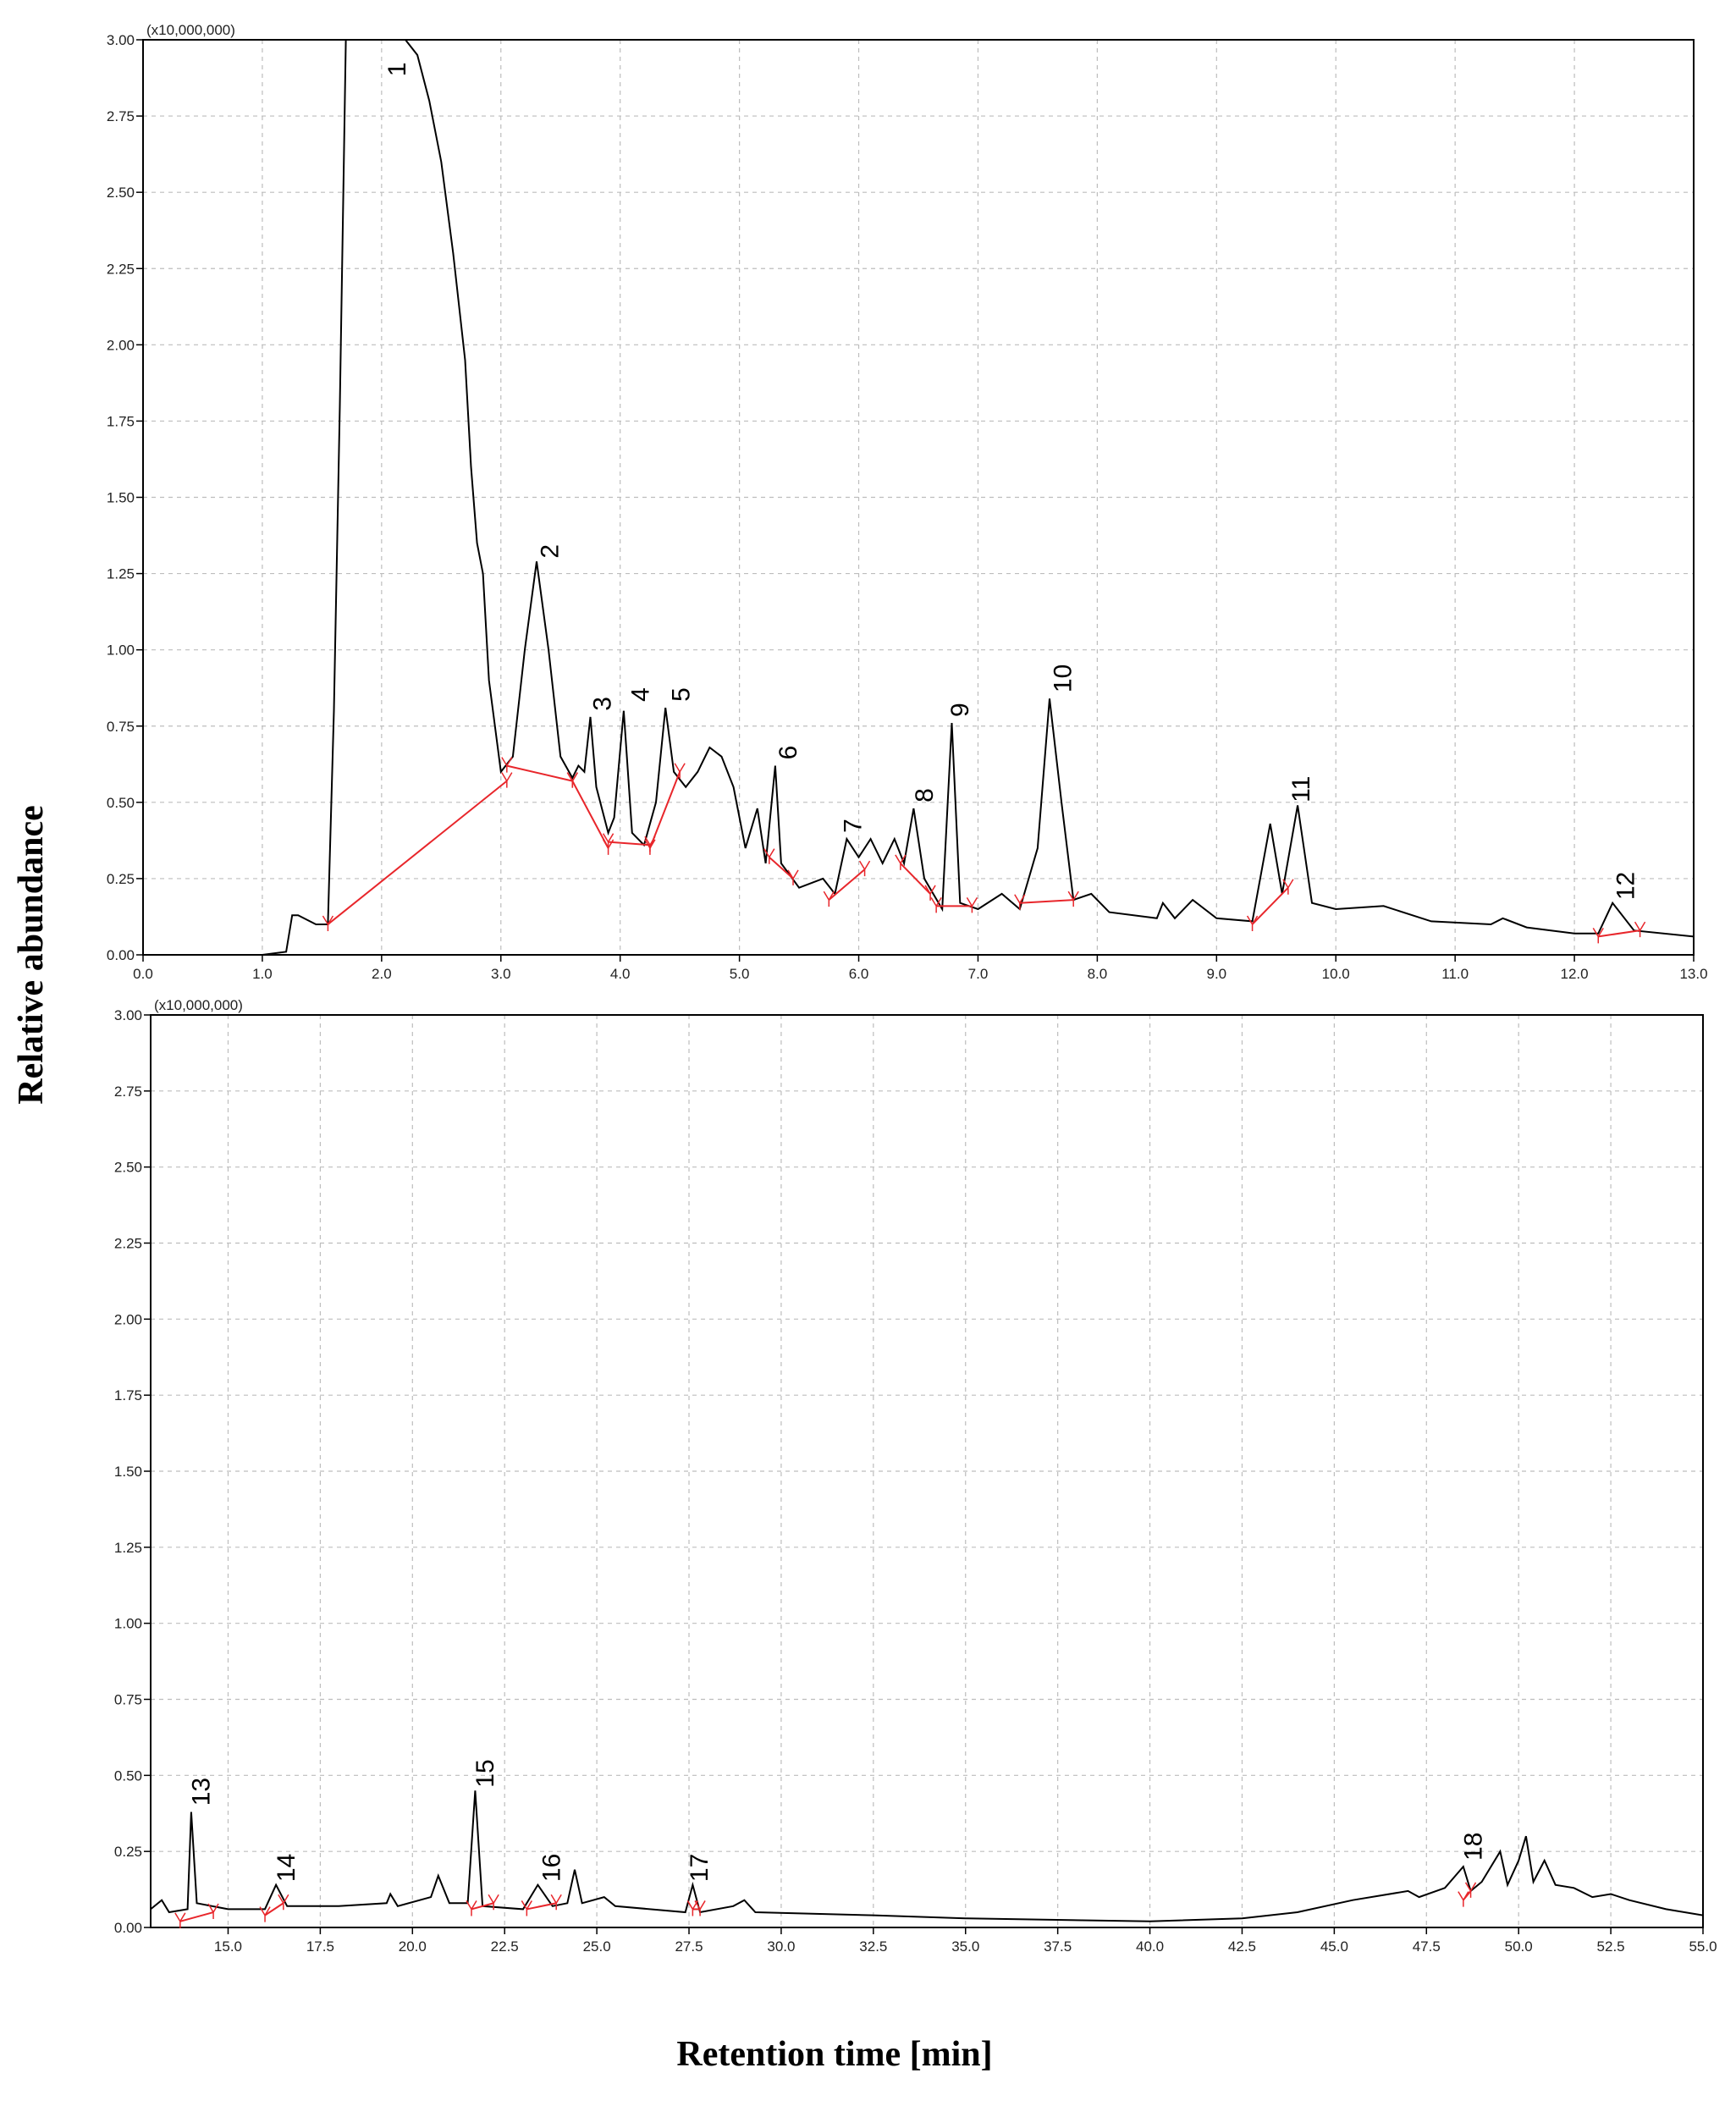 This screenshot has height=2101, width=1736. Describe the element at coordinates (1455, 974) in the screenshot. I see `x-tick-label: 11.0` at that location.